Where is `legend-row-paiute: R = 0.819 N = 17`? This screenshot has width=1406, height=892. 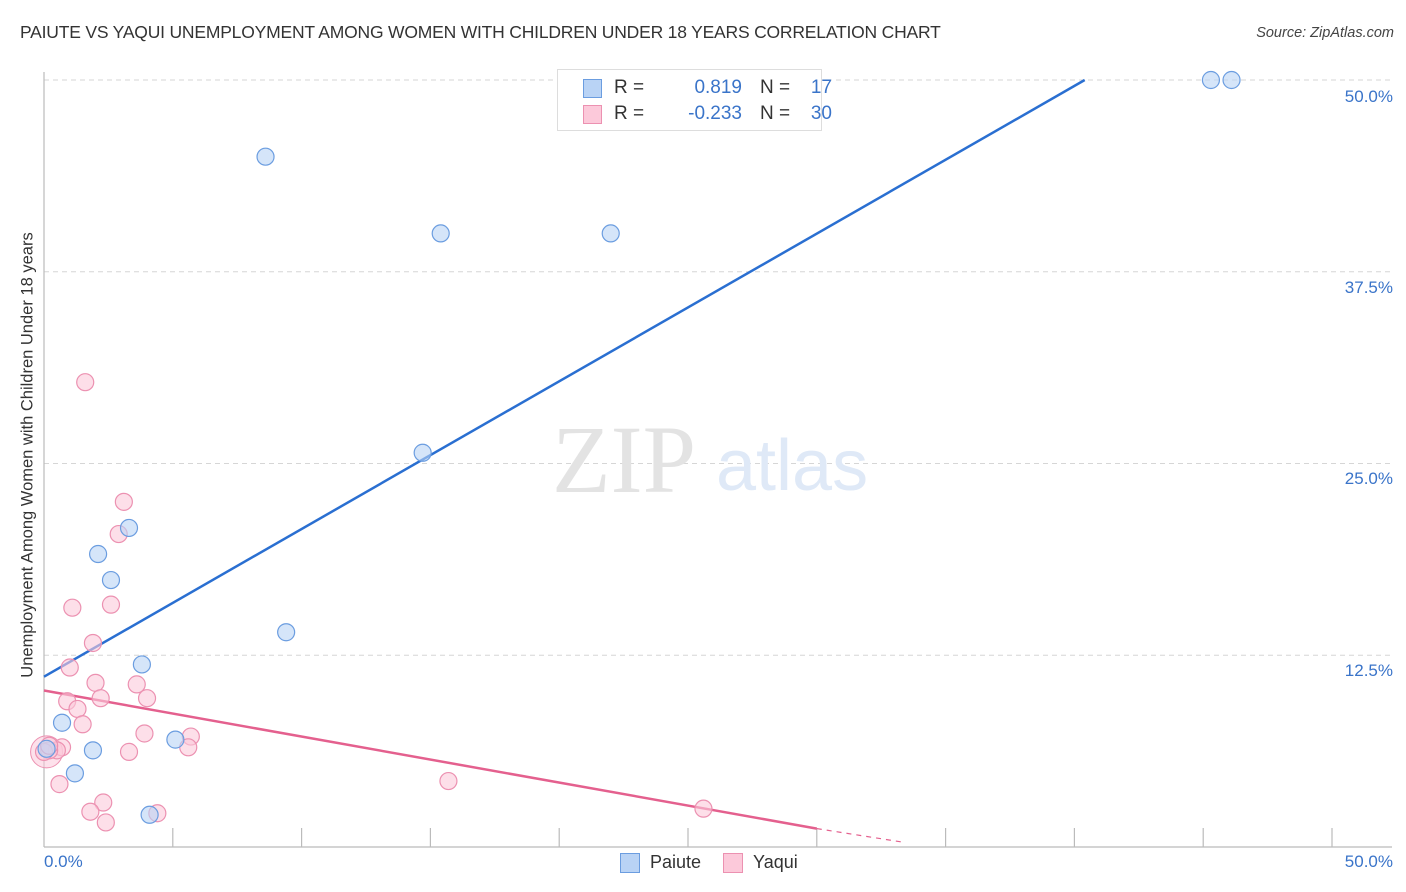 legend-row-paiute: R = 0.819 N = 17 is located at coordinates (707, 88).